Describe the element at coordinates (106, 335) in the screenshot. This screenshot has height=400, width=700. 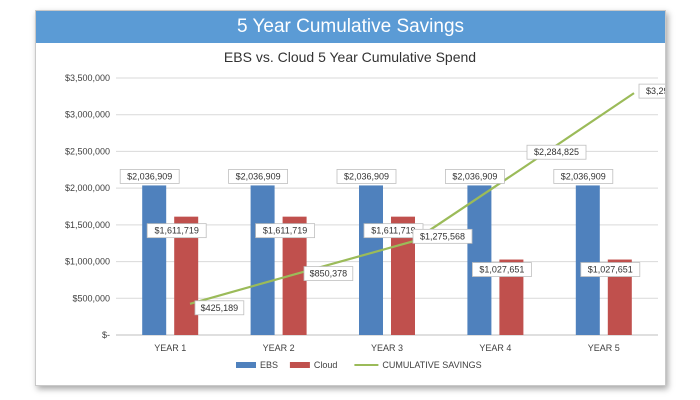
I see `y-tick-label: $-` at that location.